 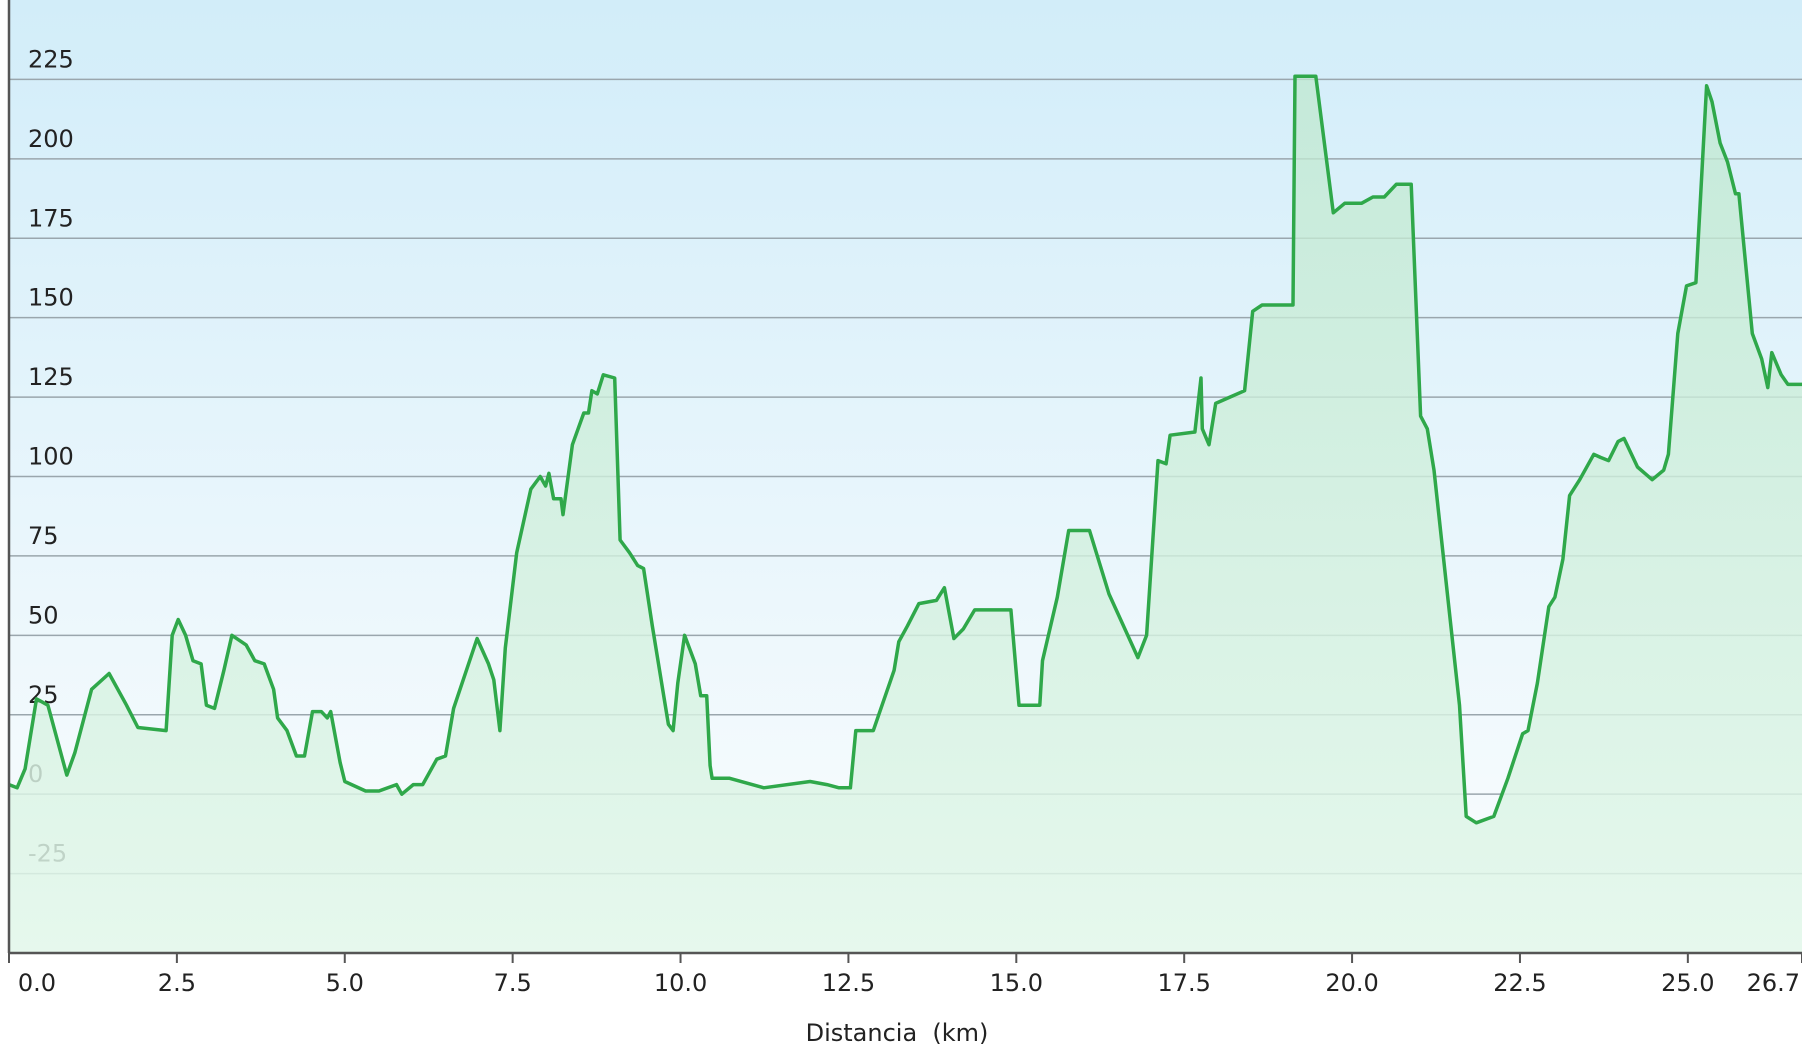 I want to click on x-tick-label: 20.0, so click(x=1351, y=983).